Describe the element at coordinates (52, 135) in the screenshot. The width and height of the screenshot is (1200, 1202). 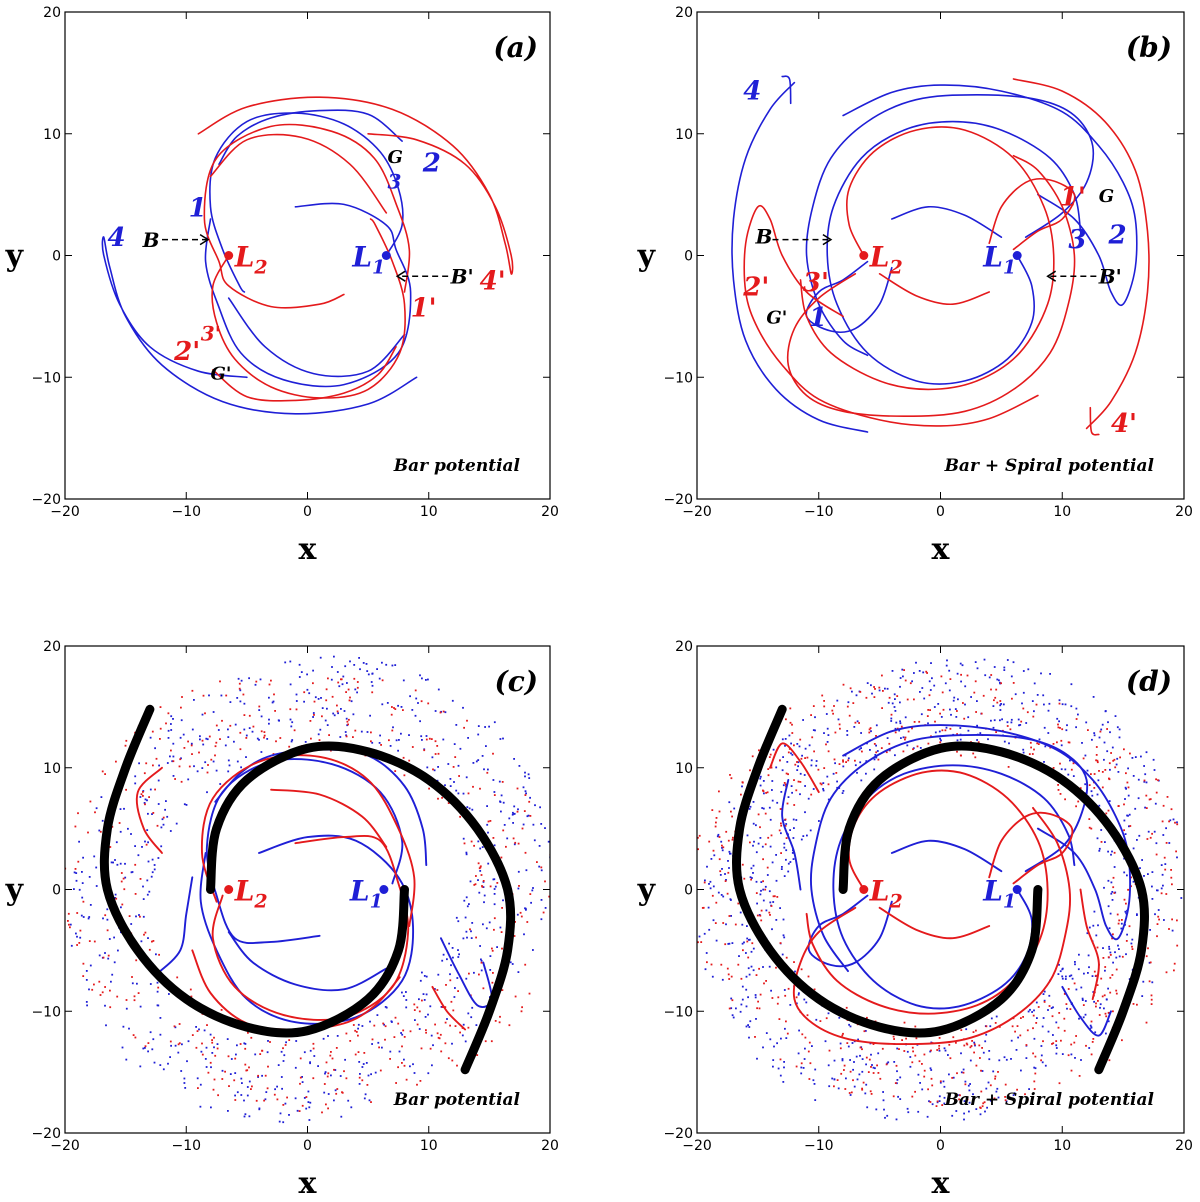
I see `y-tick-label: 10` at that location.